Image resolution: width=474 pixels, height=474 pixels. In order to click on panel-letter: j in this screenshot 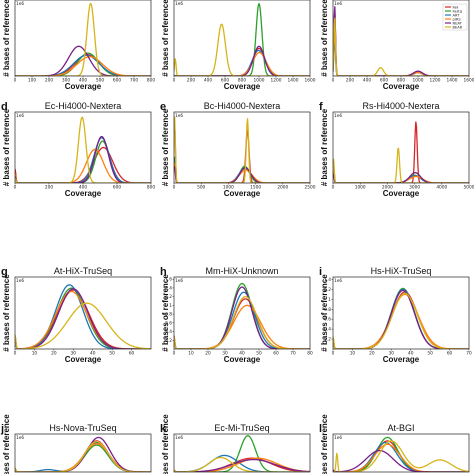, I will do `click(2, 429)`.